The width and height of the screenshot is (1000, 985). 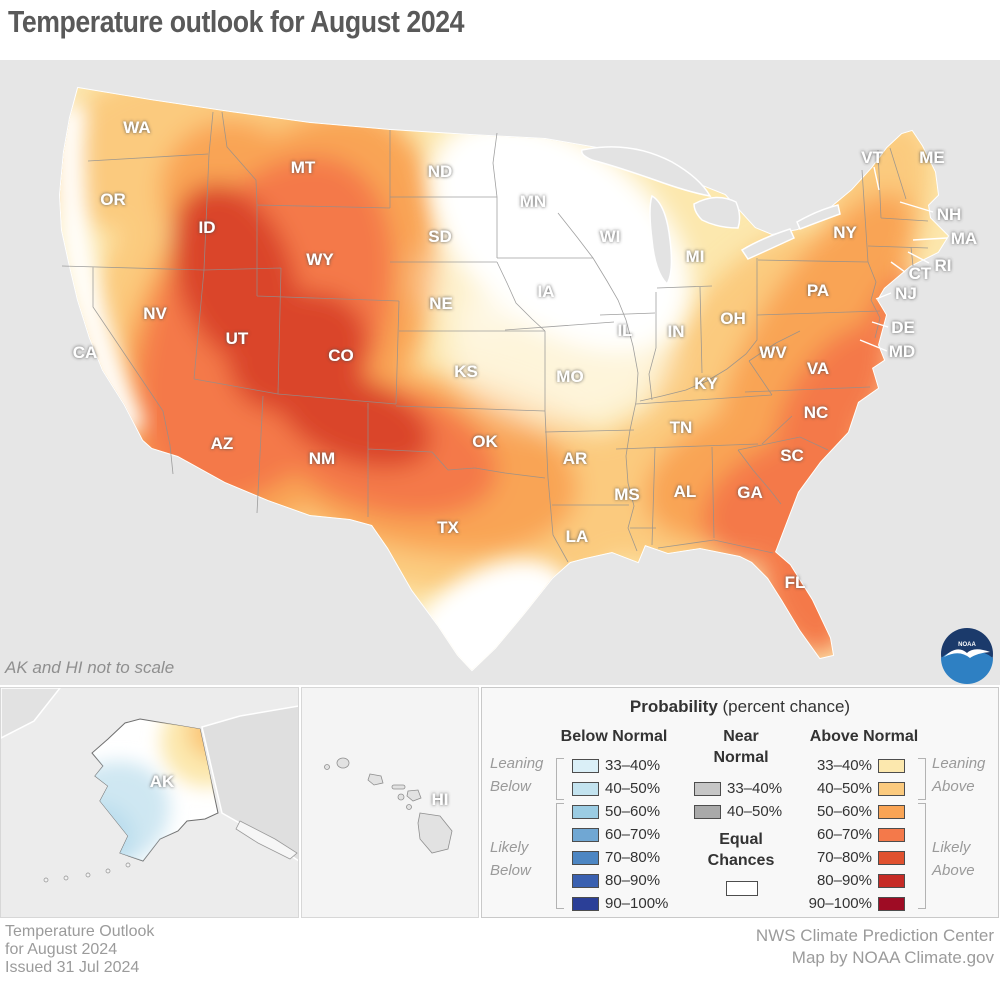 I want to click on state-label-la: LA, so click(x=577, y=536).